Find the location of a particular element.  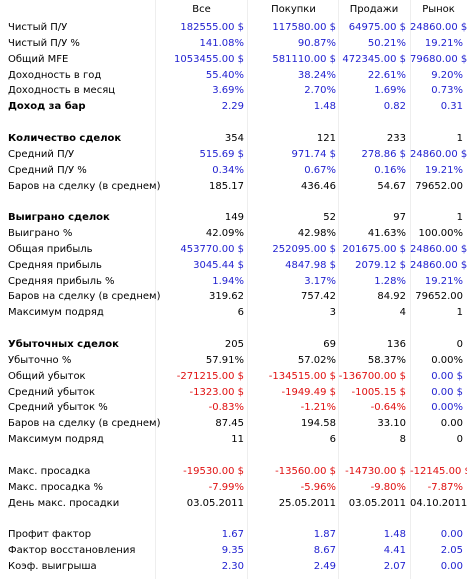

column-header: Продажи is located at coordinates (374, 9).